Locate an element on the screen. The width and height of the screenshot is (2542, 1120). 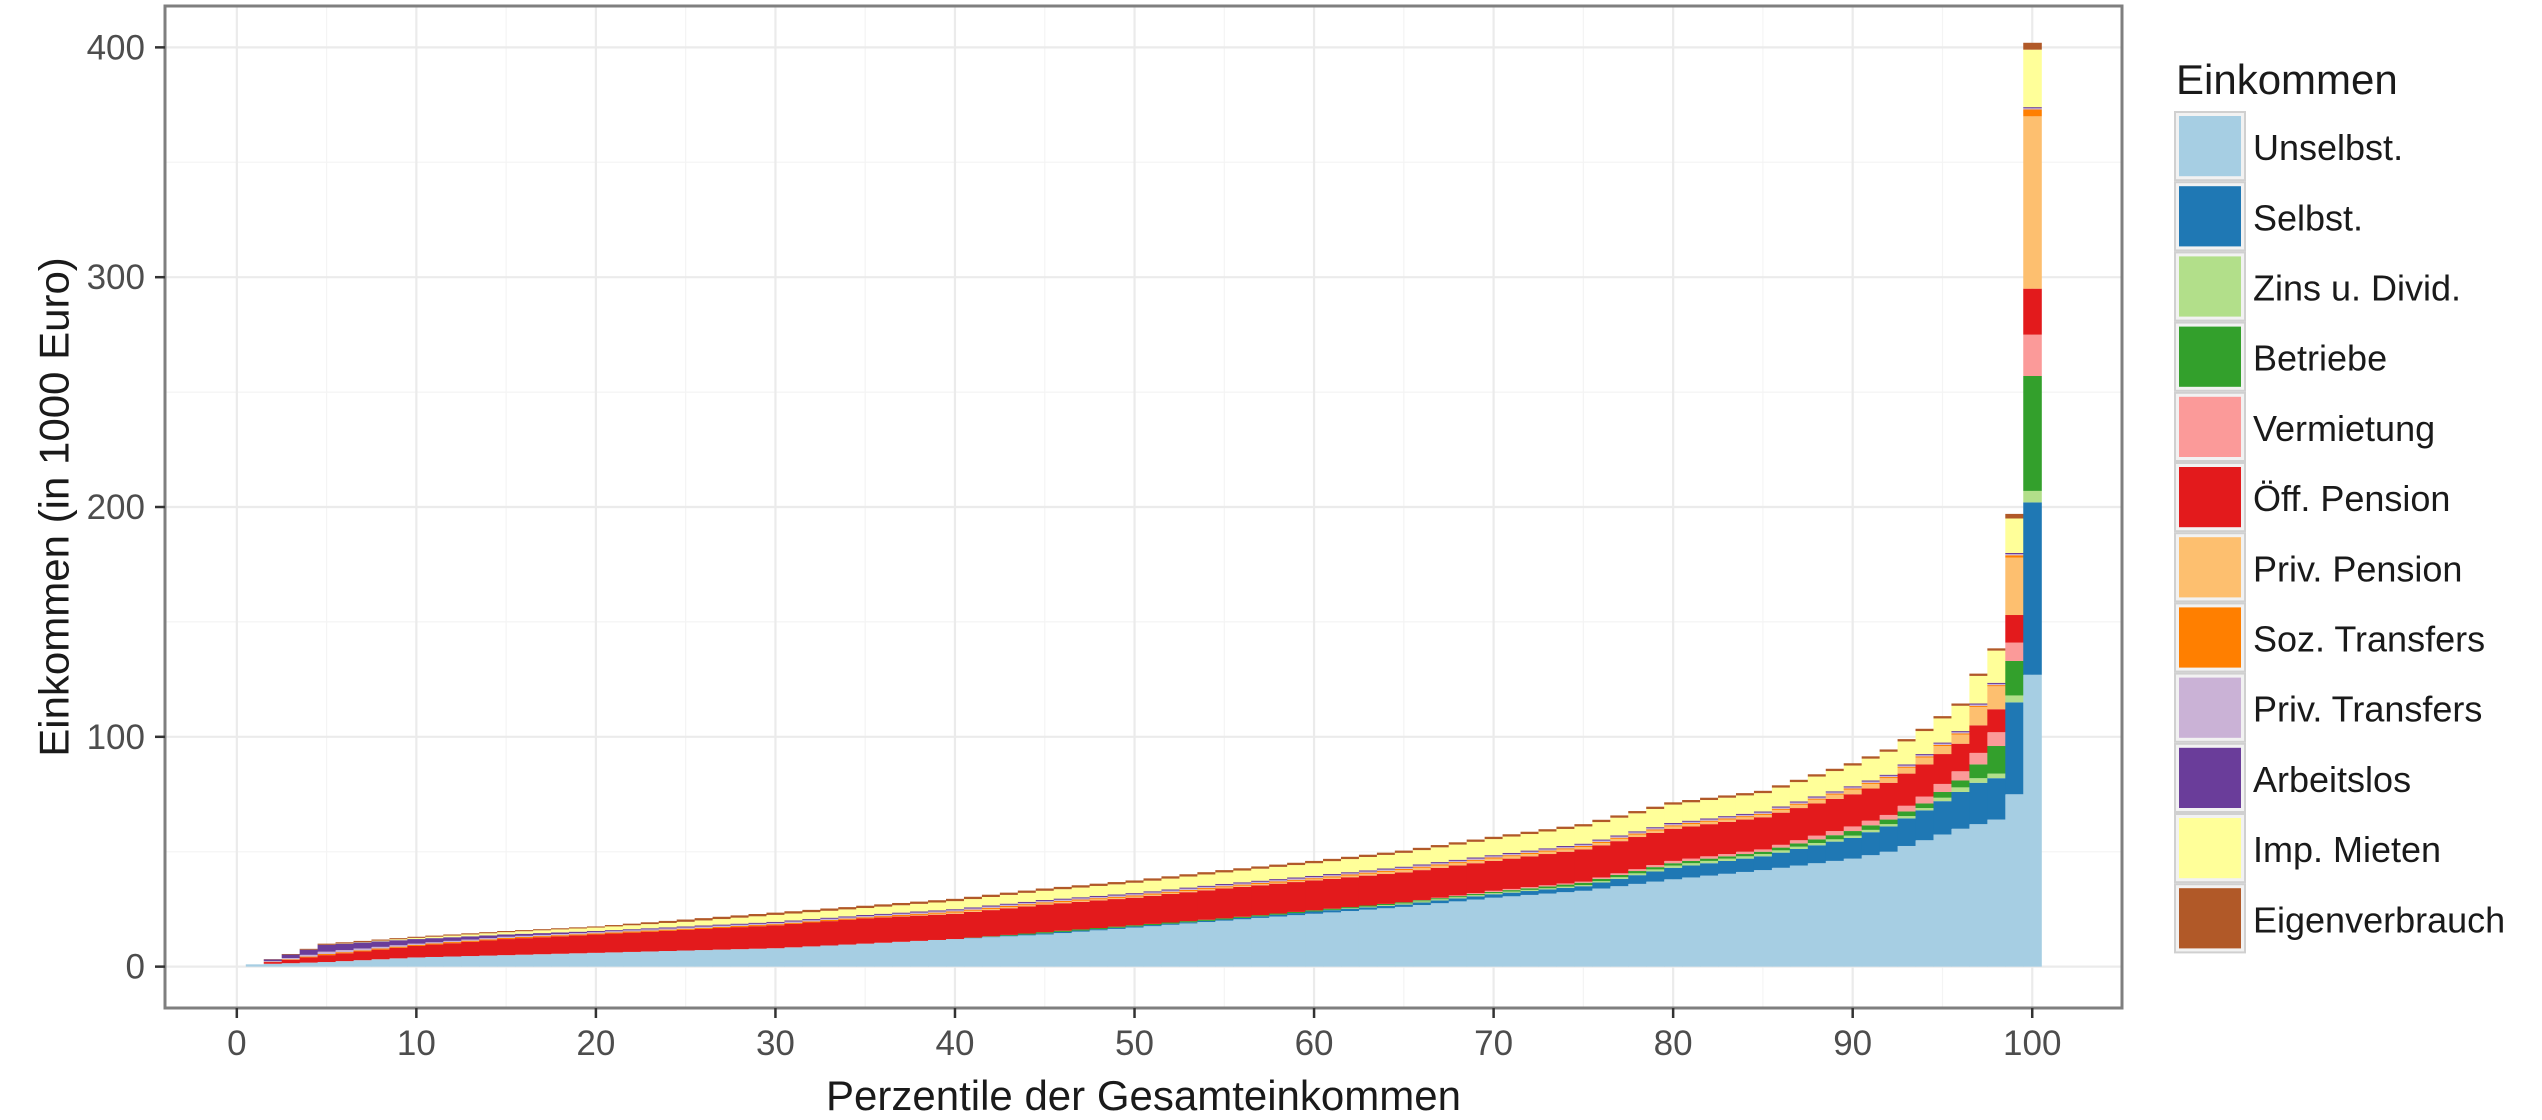
bar-stack-p41 is located at coordinates (973, 931).